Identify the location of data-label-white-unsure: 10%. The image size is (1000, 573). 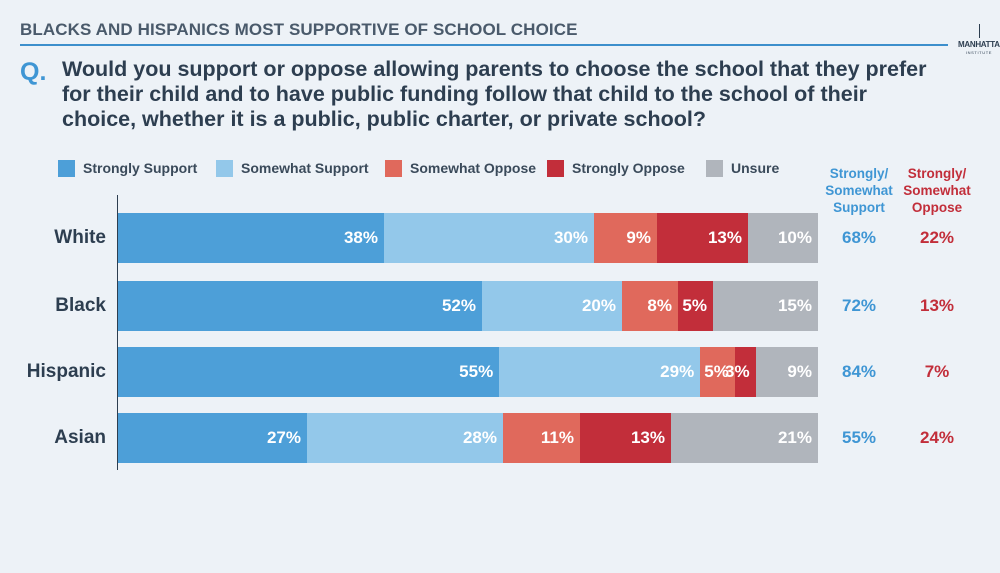
(794, 237).